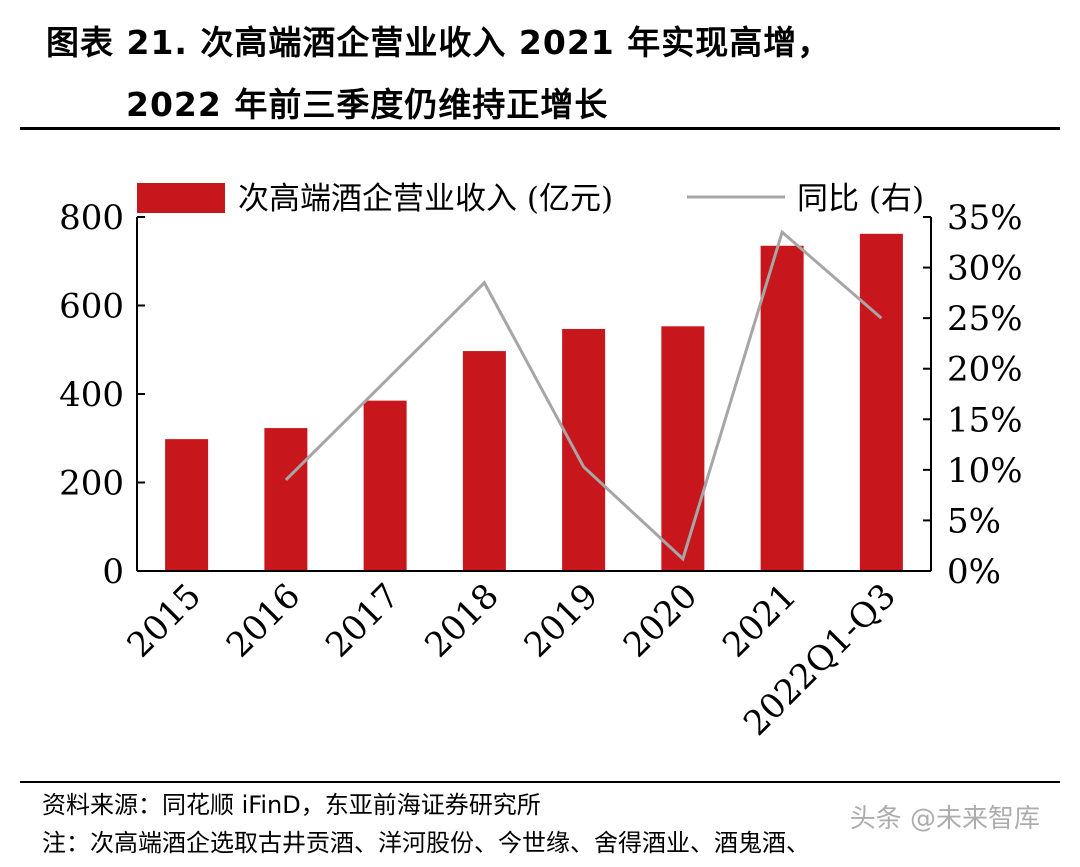 This screenshot has width=1080, height=867. What do you see at coordinates (944, 819) in the screenshot?
I see `watermark: 头条 @未来智库` at bounding box center [944, 819].